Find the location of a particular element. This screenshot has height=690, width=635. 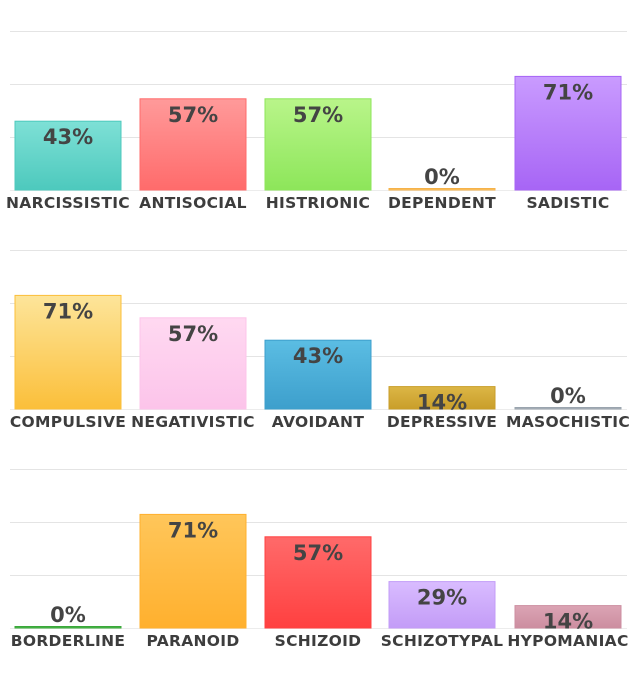

bar-hypomaniac is located at coordinates (568, 617).